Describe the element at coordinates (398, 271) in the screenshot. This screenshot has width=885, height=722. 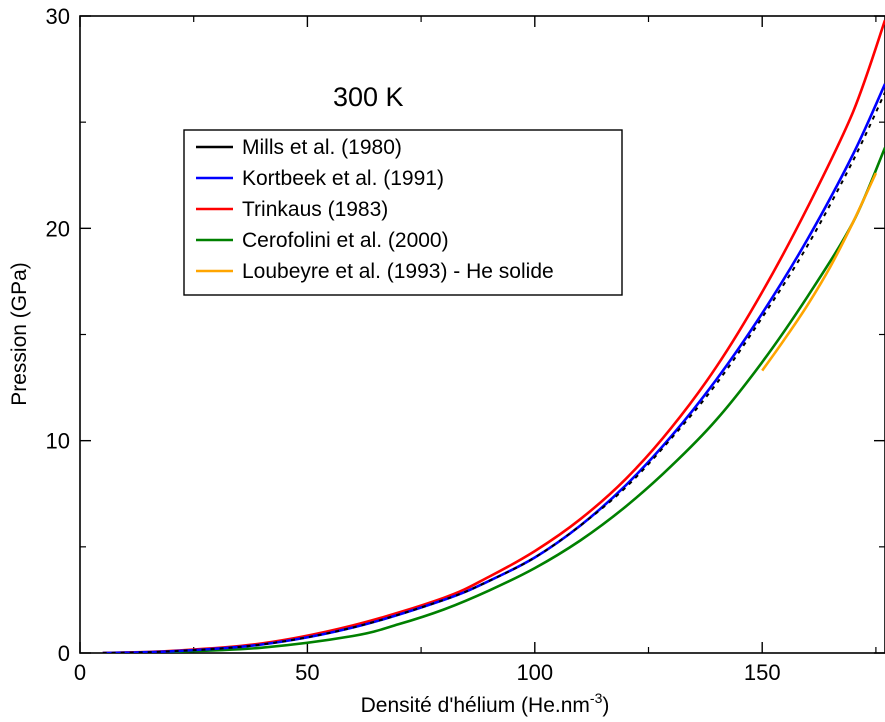
I see `legend-label-4: Loubeyre et al. (1993) - He solide` at that location.